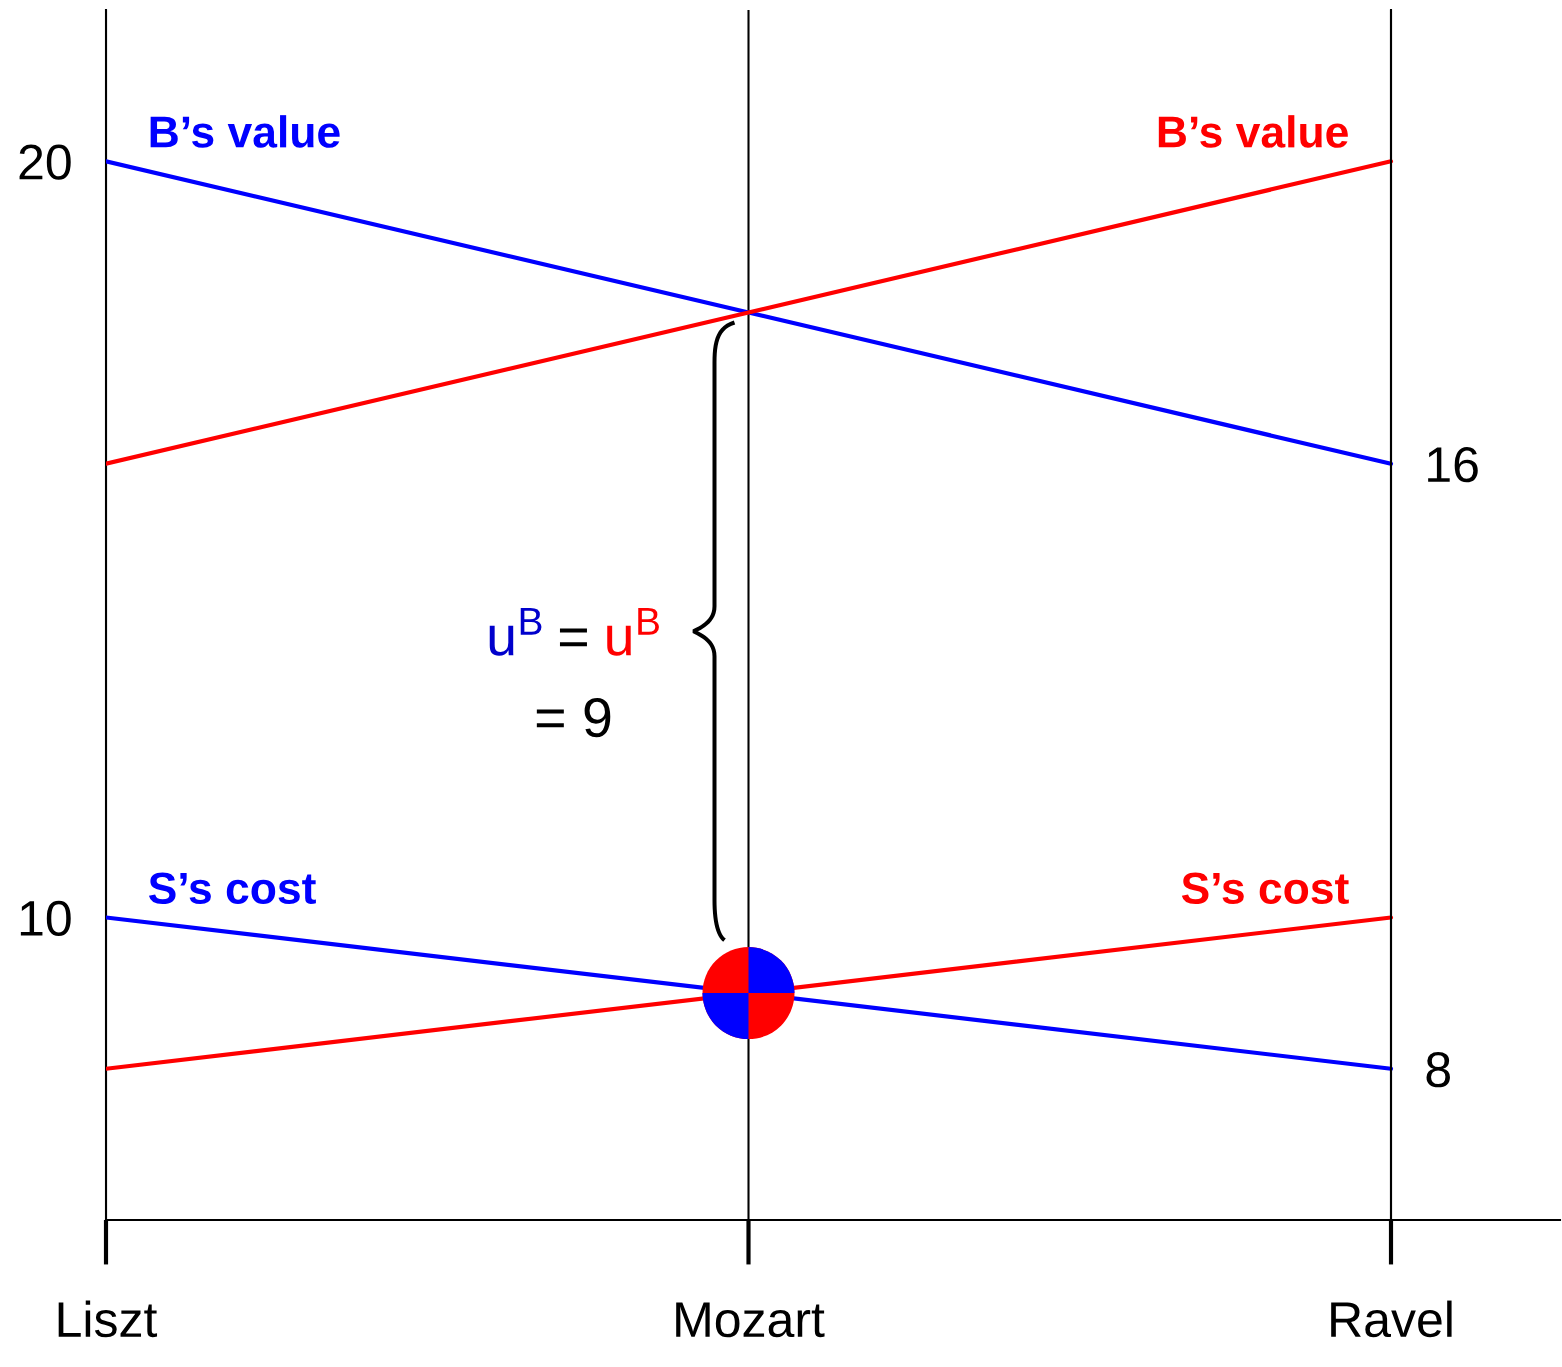  I want to click on x-tick-label: Liszt, so click(108, 1319).